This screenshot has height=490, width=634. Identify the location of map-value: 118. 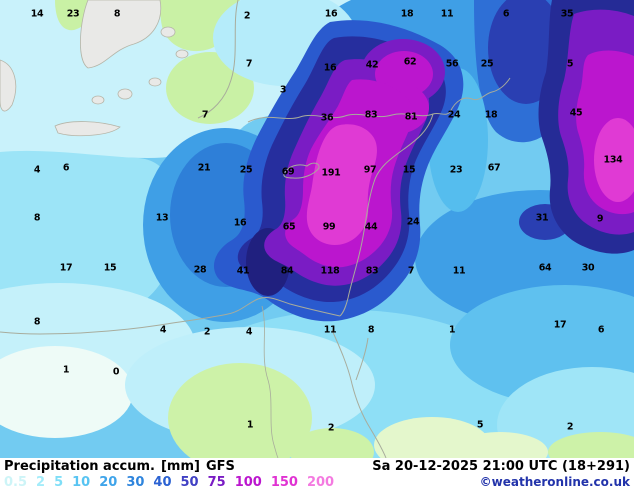
(330, 271).